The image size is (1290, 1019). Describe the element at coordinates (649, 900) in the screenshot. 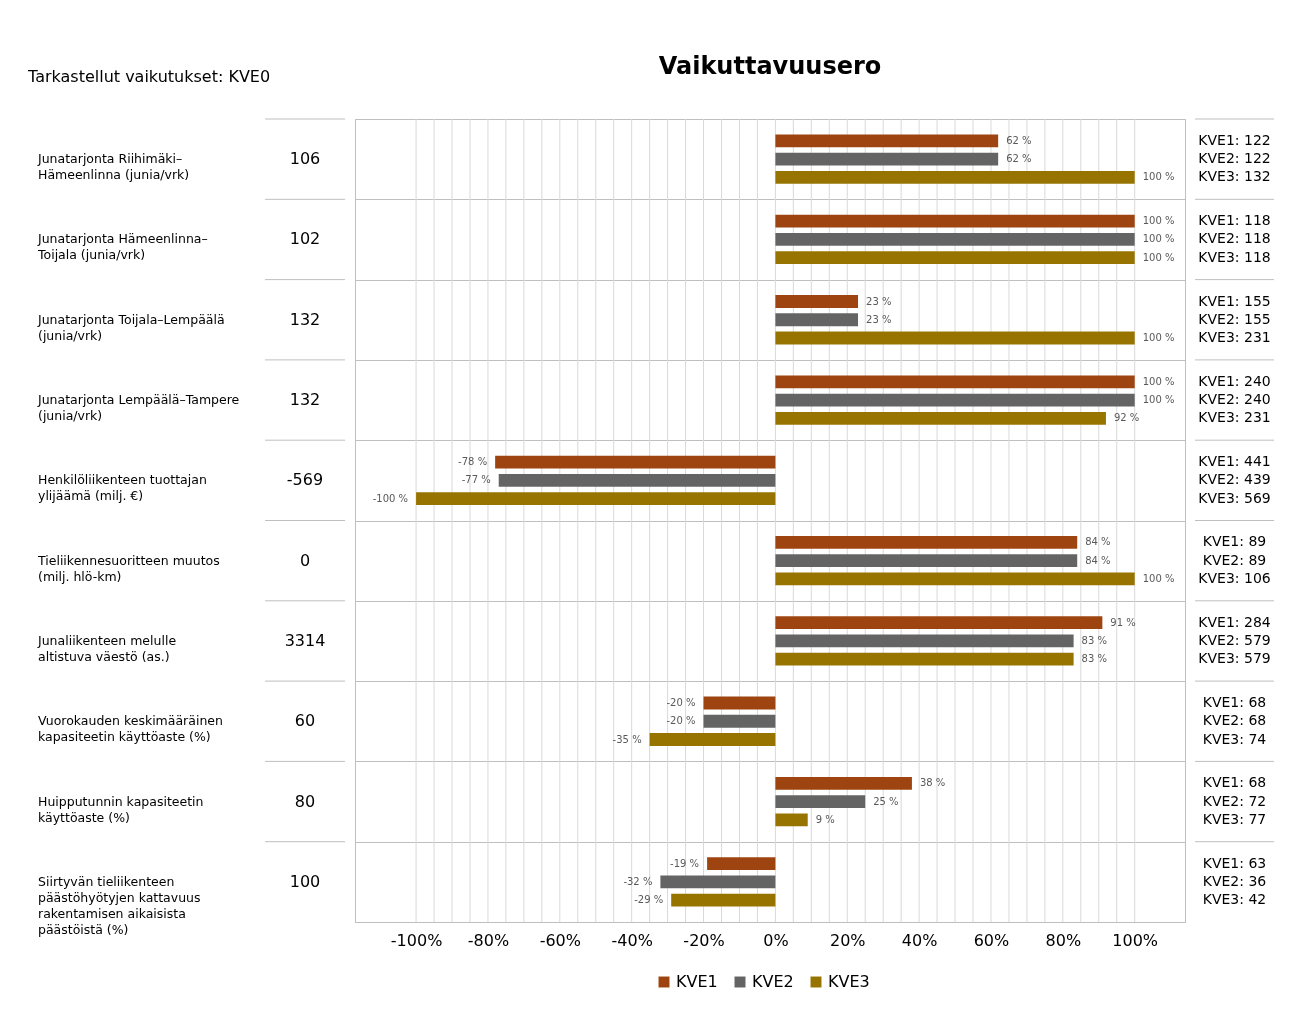

I see `data-label: -29 %` at that location.